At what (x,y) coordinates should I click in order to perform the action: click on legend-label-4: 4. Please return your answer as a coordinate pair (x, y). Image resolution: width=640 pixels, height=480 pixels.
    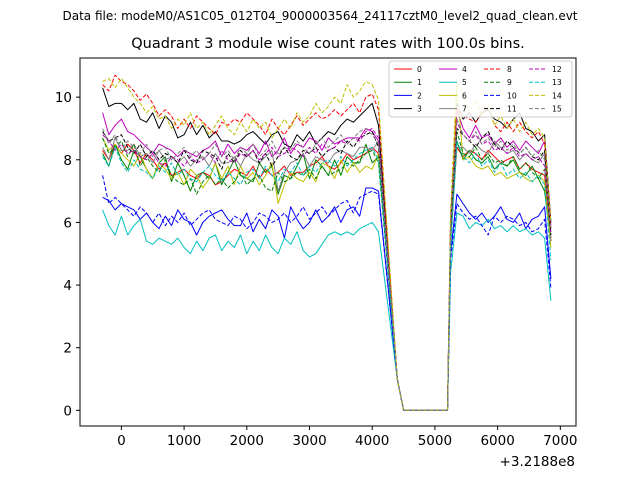
    Looking at the image, I should click on (464, 69).